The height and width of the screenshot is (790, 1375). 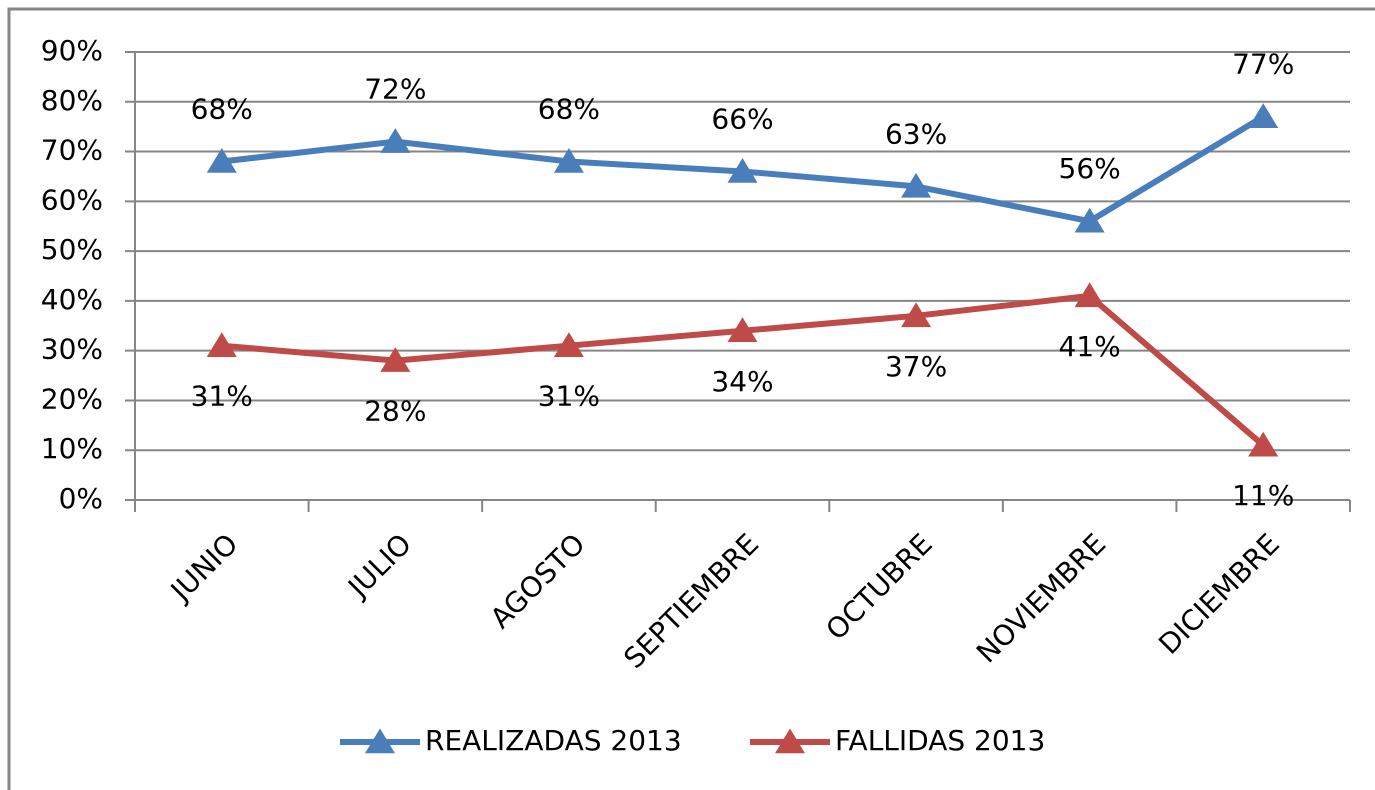 What do you see at coordinates (72, 100) in the screenshot?
I see `y-tick-label: 80%` at bounding box center [72, 100].